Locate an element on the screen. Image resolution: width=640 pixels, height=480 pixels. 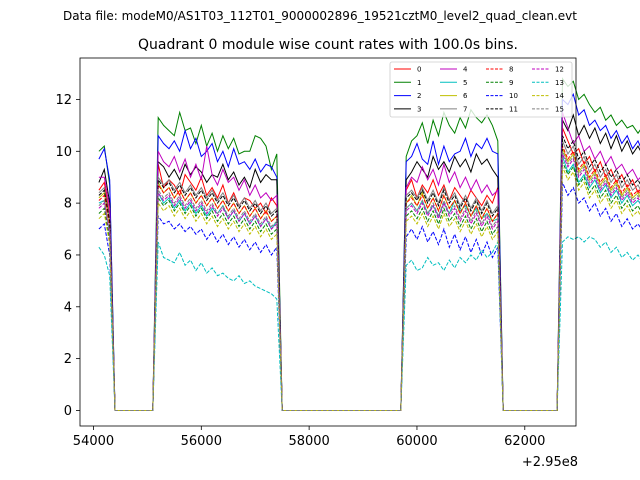
y-tick-label: 0 is located at coordinates (68, 411).